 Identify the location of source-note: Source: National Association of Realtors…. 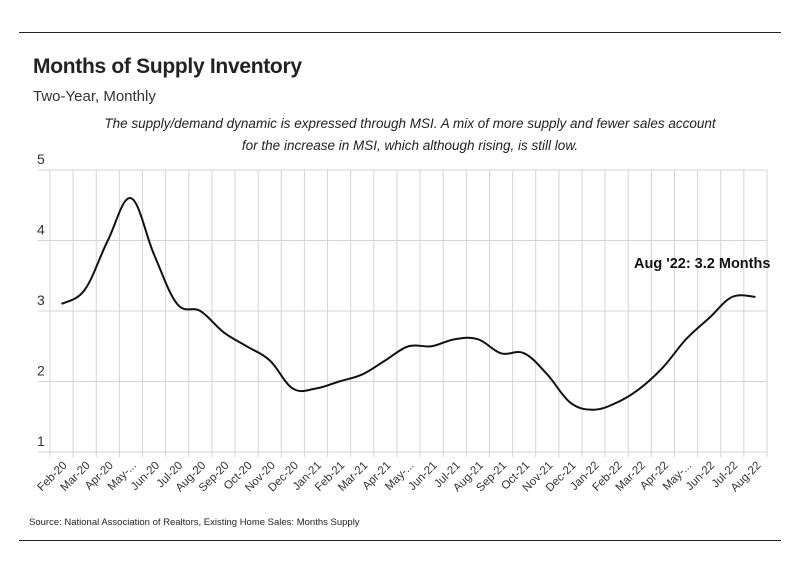
(194, 522).